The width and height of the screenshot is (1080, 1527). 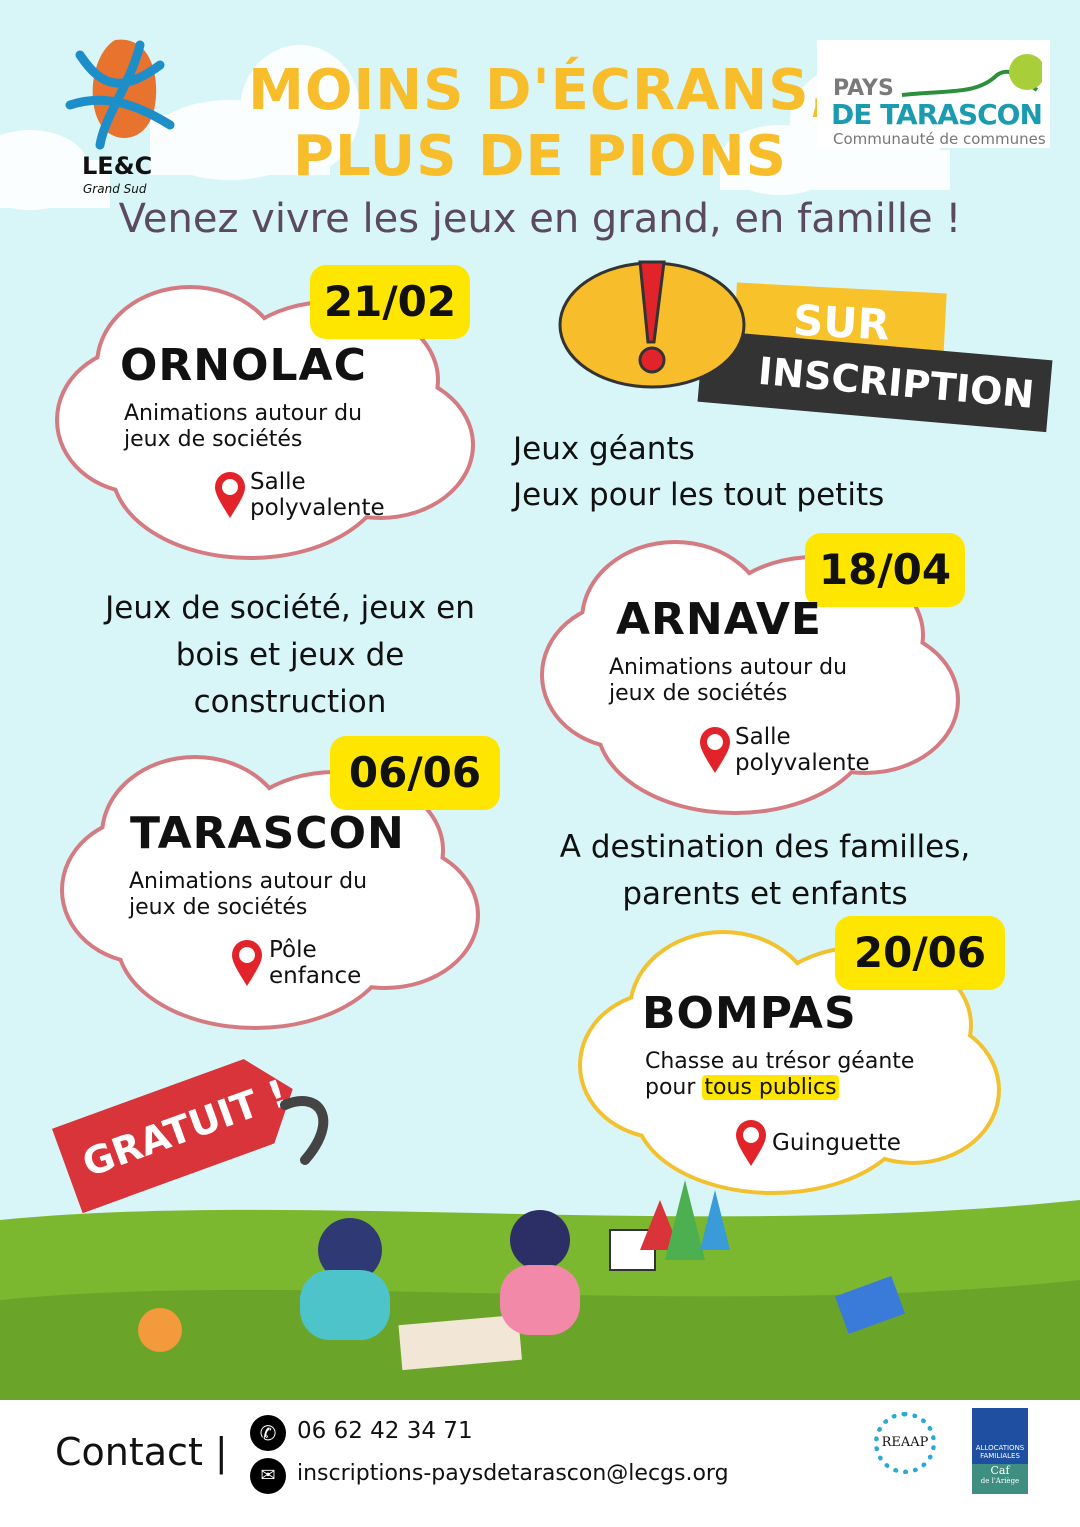 I want to click on event-cloud-tarascon, so click(x=270, y=892).